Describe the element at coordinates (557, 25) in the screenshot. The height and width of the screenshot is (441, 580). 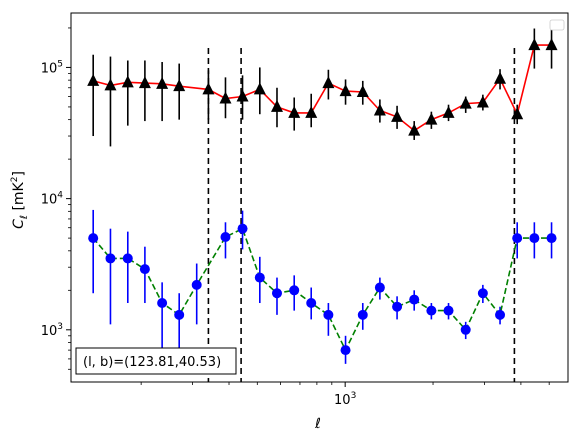
I see `legend-box` at that location.